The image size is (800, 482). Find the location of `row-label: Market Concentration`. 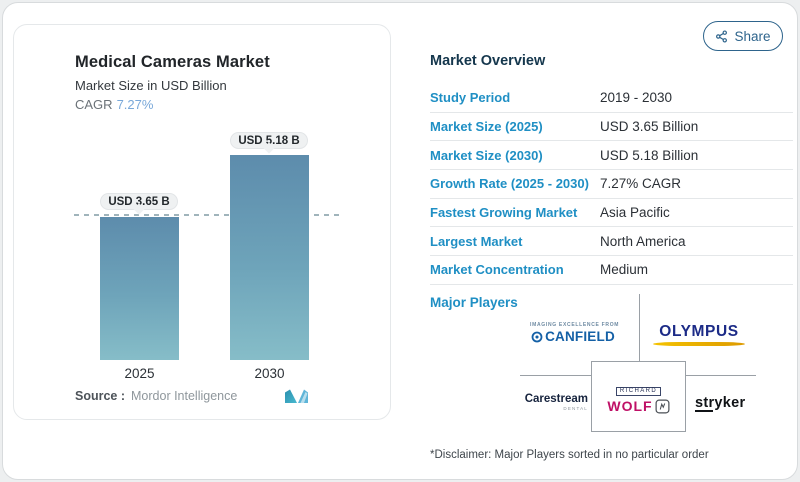

row-label: Market Concentration is located at coordinates (497, 270).